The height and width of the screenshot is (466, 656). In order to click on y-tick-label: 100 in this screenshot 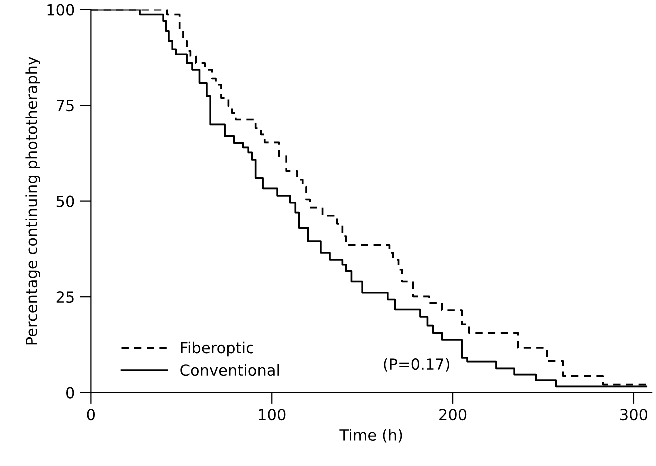, I will do `click(61, 10)`.